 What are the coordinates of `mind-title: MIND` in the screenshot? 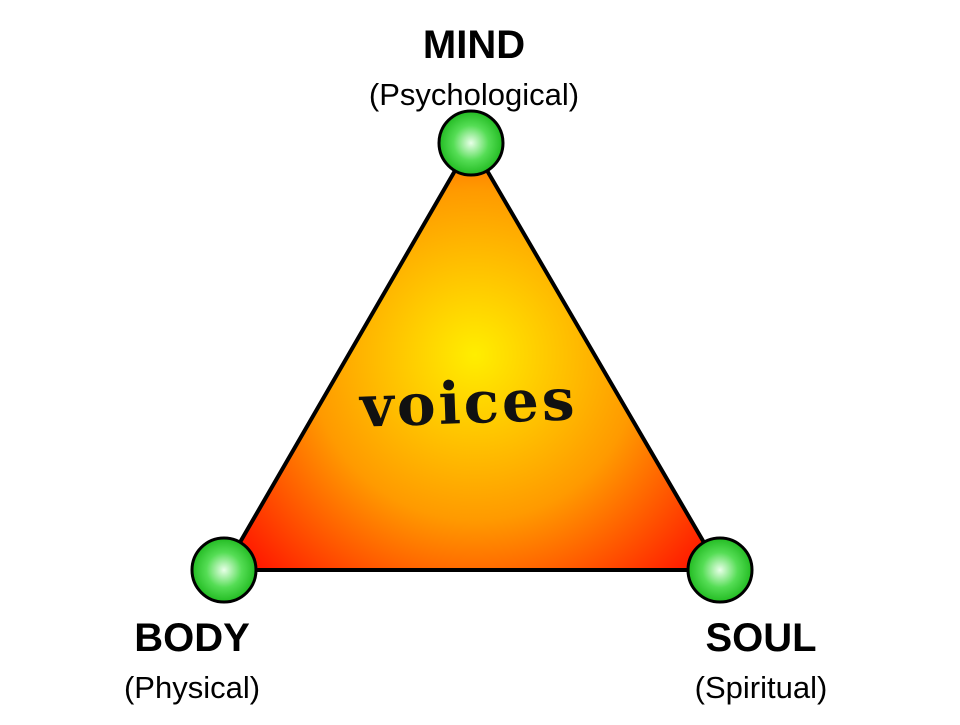 It's located at (474, 45).